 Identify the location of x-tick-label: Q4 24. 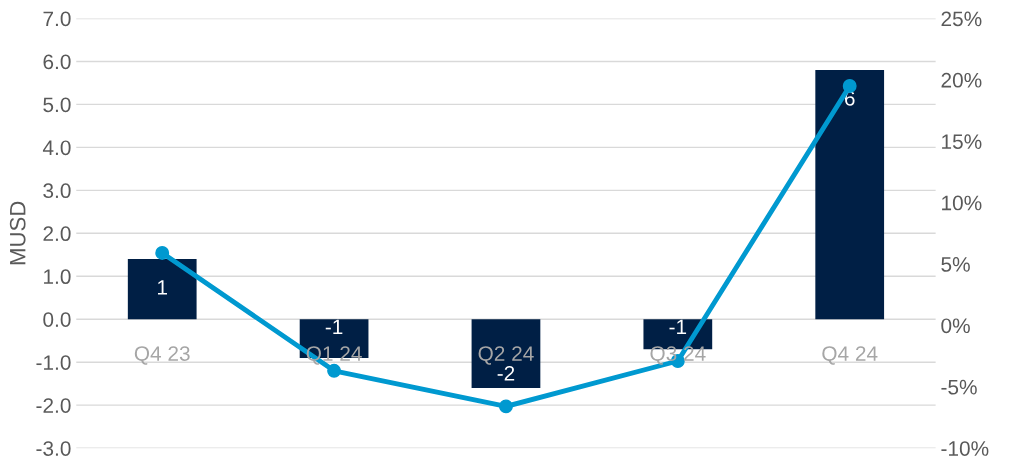
(850, 355).